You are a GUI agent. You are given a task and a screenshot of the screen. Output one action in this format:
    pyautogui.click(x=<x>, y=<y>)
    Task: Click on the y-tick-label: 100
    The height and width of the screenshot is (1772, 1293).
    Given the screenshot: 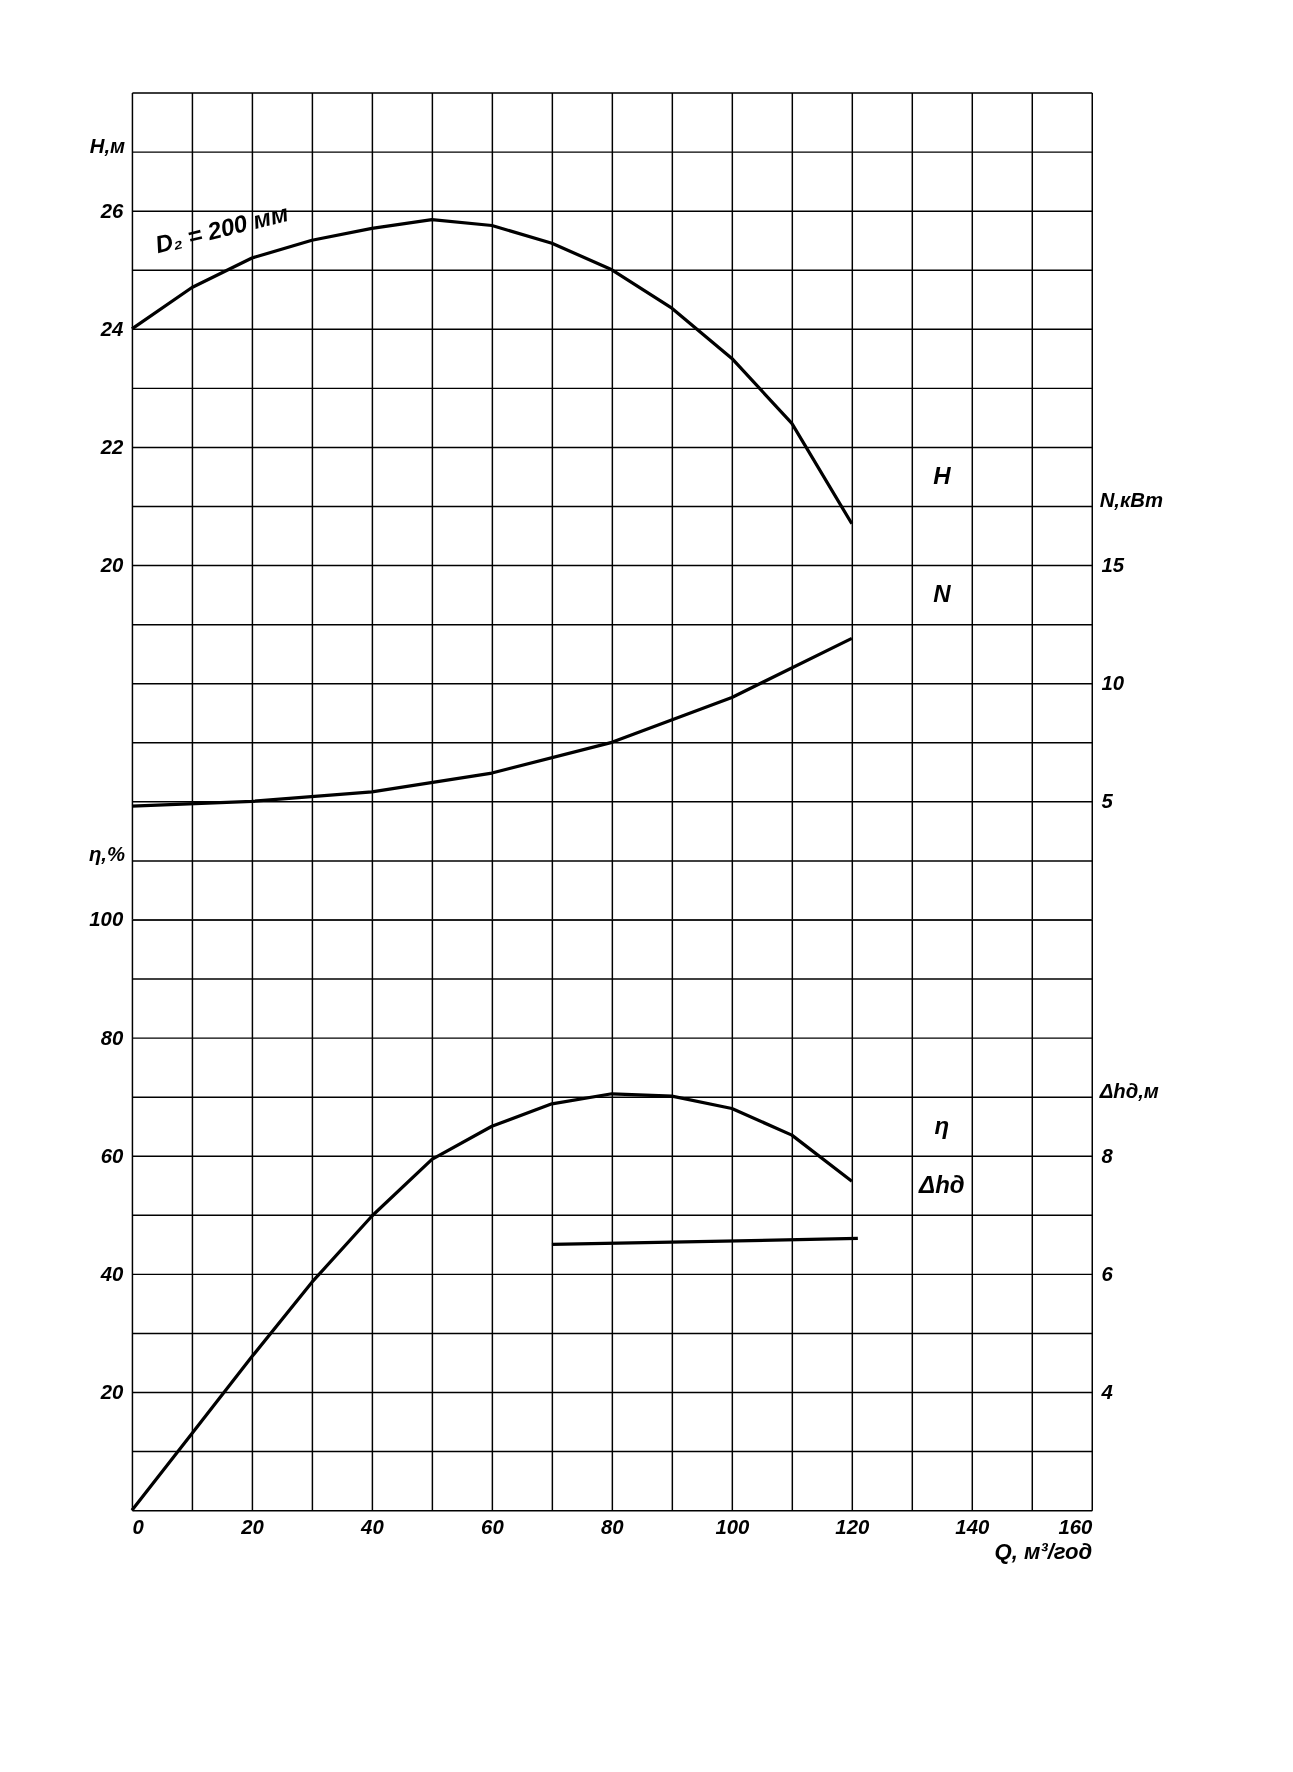 What is the action you would take?
    pyautogui.click(x=106, y=919)
    